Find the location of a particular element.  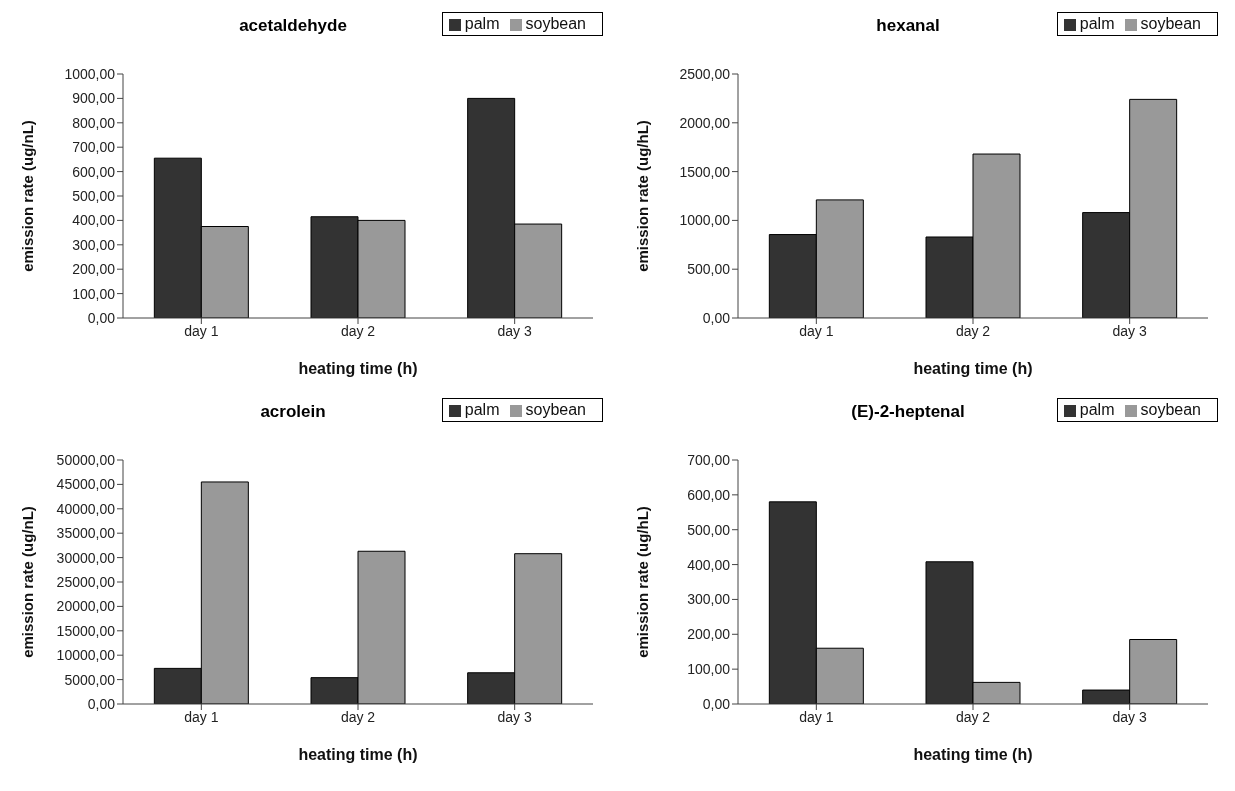

y-tick-label: 800,00 is located at coordinates (94, 122).